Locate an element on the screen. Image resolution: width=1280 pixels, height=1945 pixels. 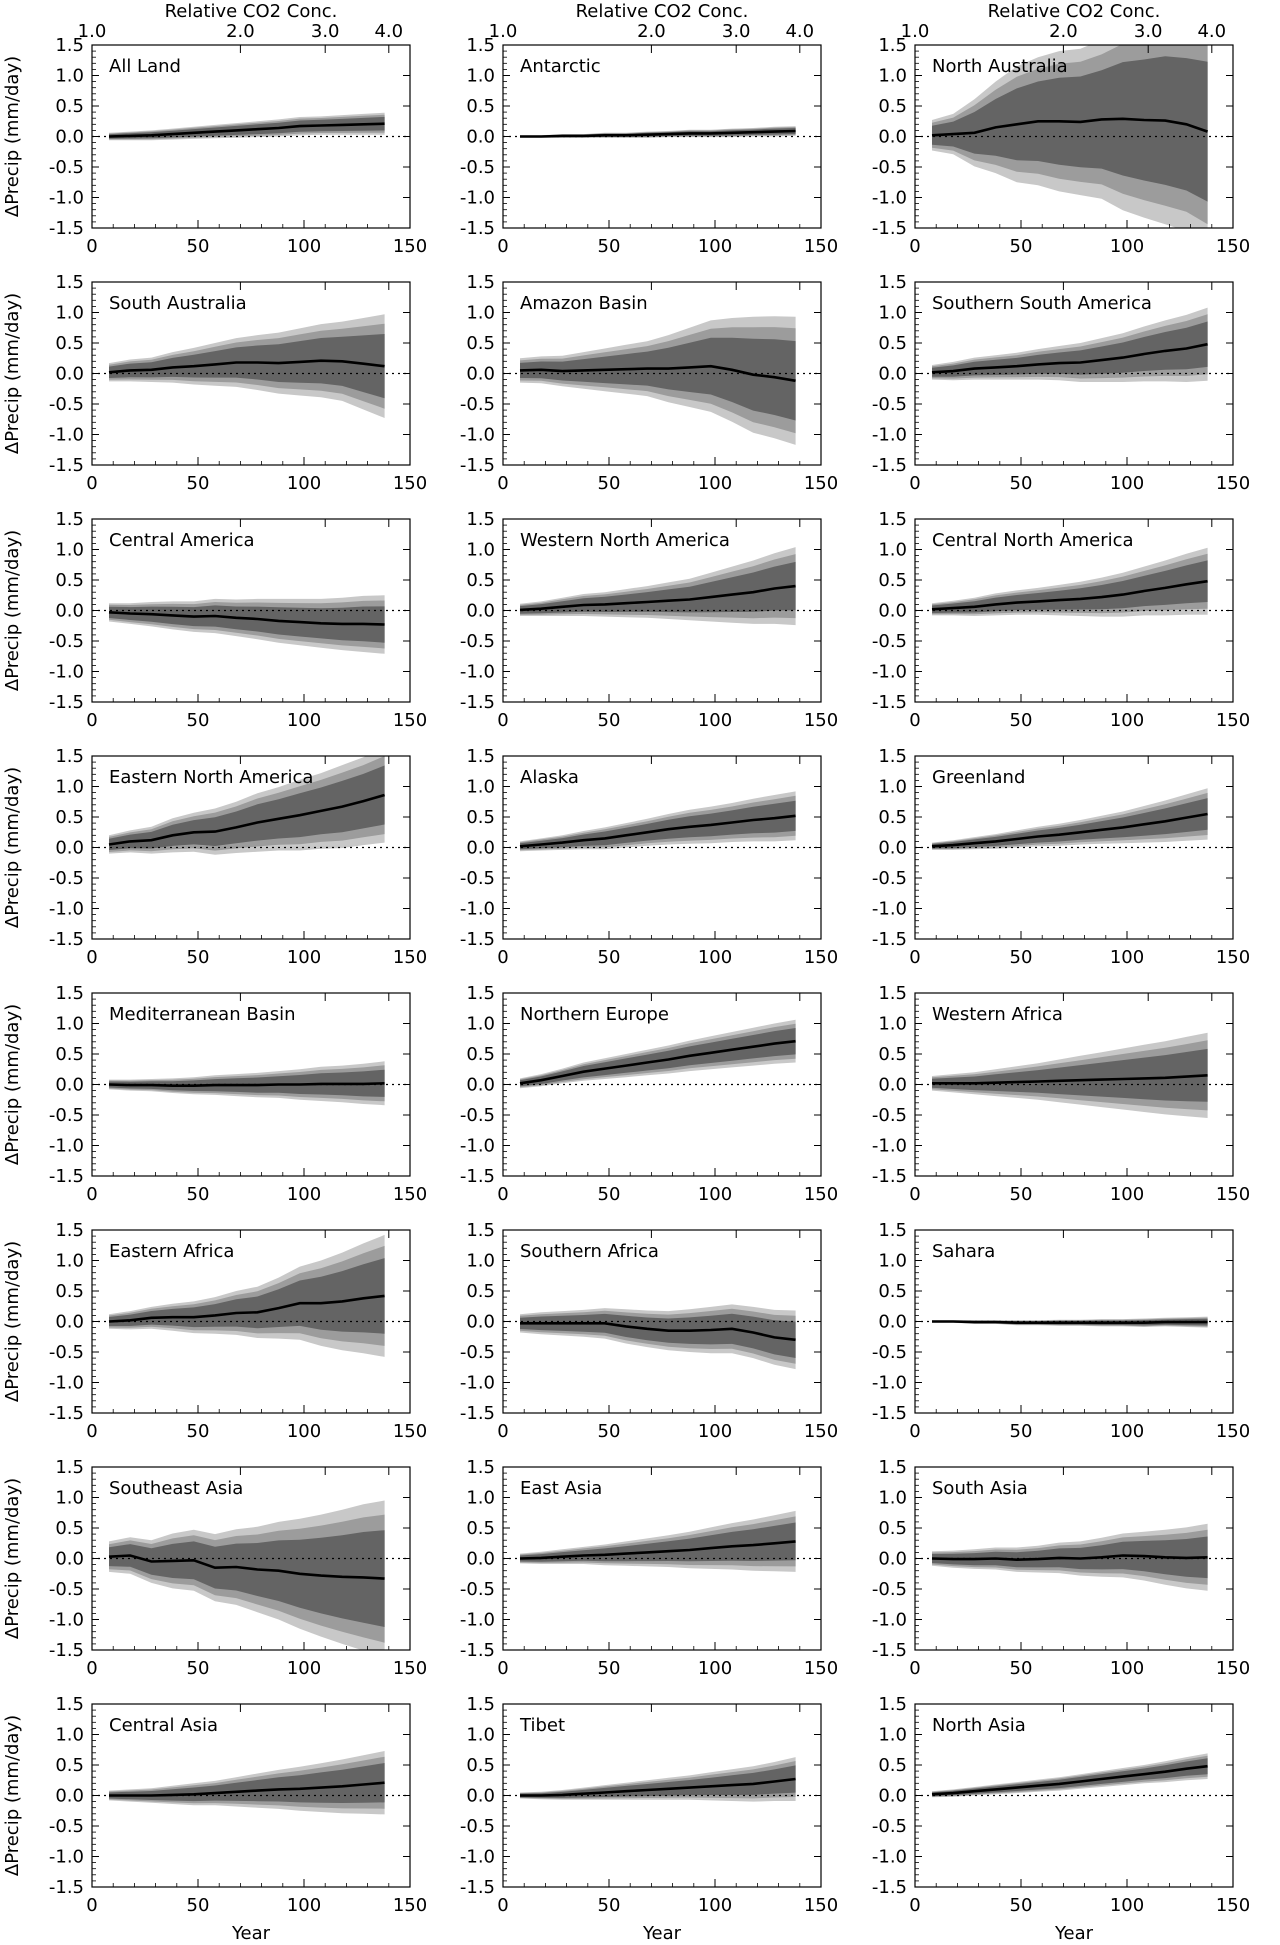
region-label: Eastern Africa is located at coordinates (171, 1251).